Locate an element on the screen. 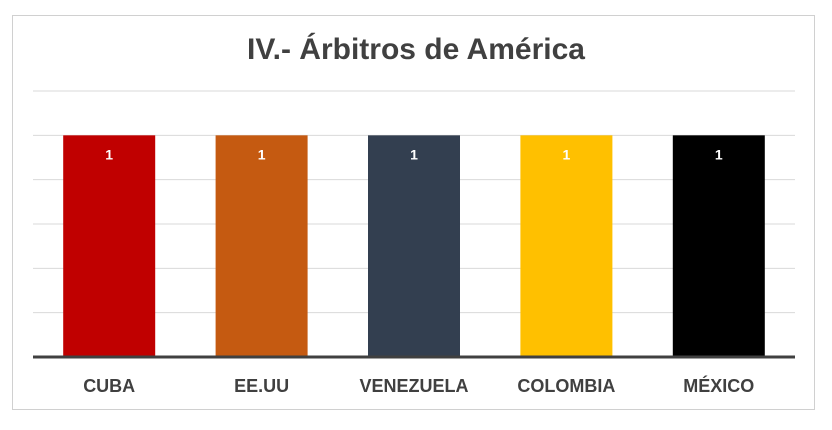  x-axis-ticks-group: CUBA EE.UU VENEZUELA COLOMBIA MÉXICO is located at coordinates (418, 385).